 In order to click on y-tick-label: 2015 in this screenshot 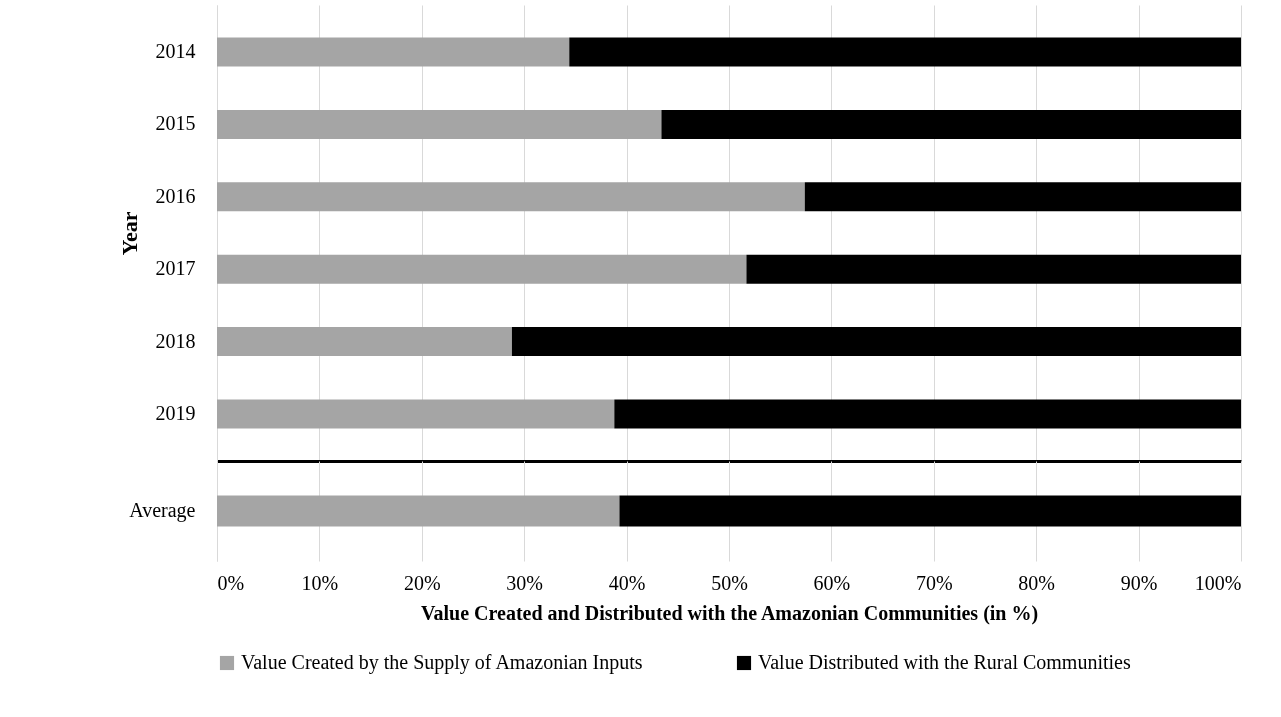, I will do `click(175, 123)`.